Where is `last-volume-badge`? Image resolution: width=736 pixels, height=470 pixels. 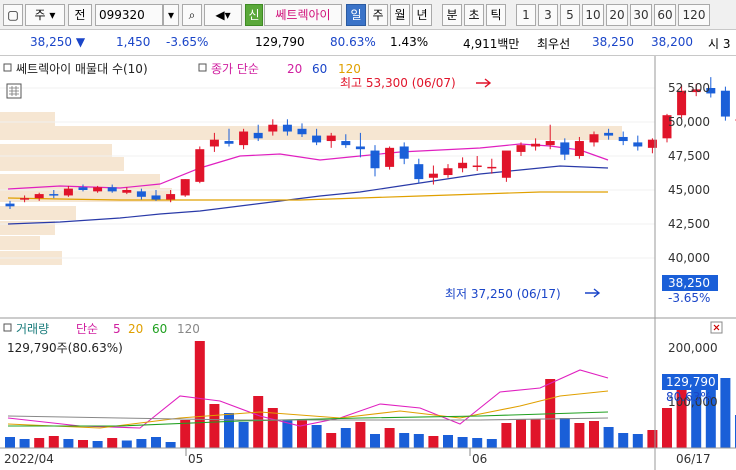
last-volume-badge is located at coordinates (690, 382).